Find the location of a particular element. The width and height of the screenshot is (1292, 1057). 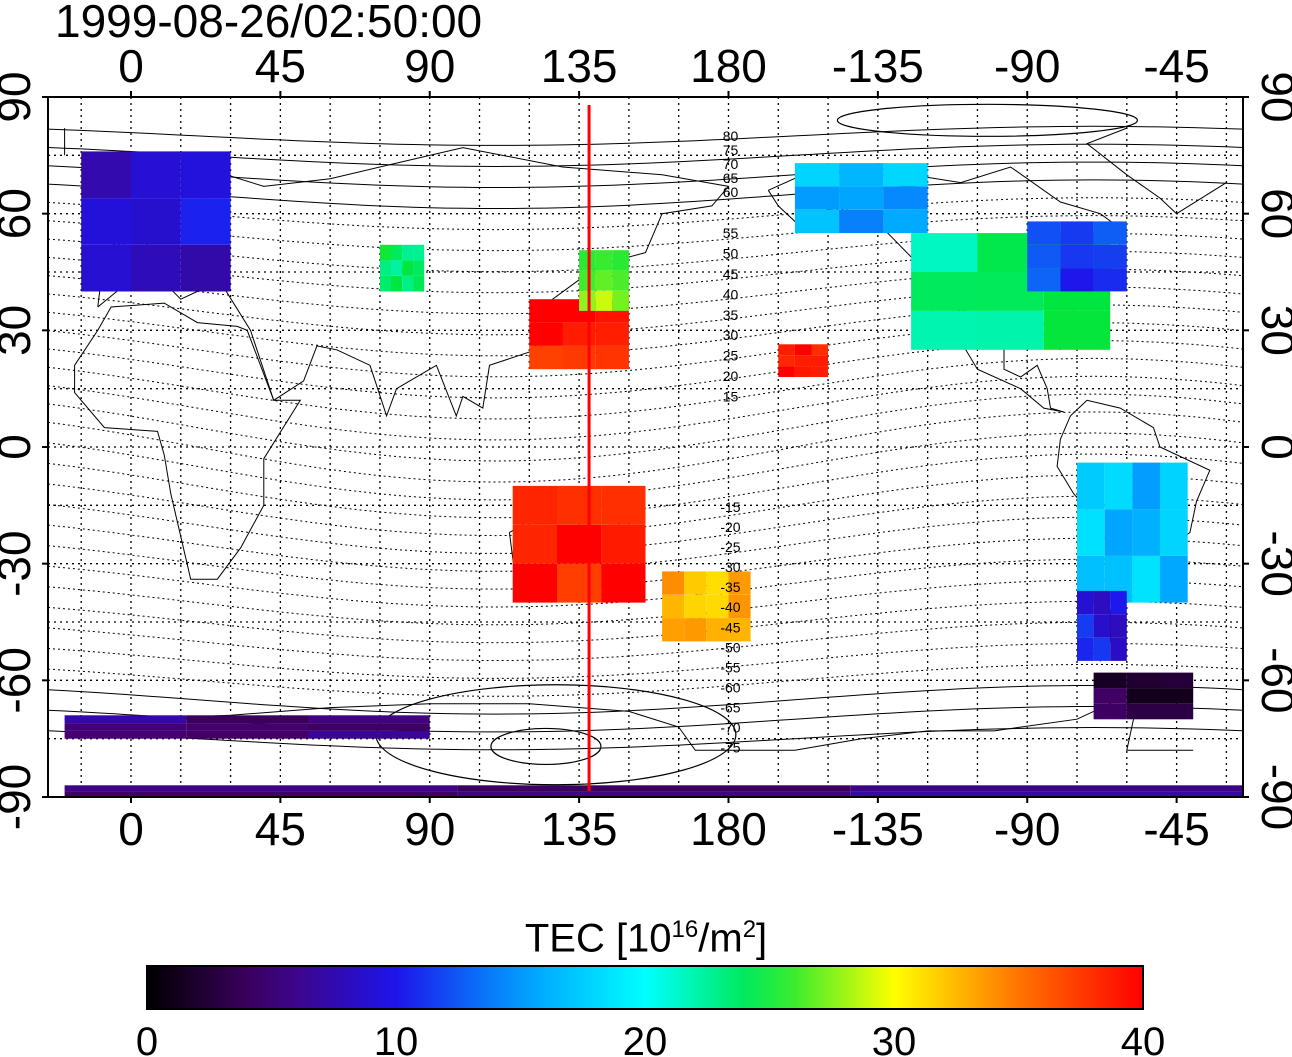

contour-label-north: 30 is located at coordinates (731, 335).